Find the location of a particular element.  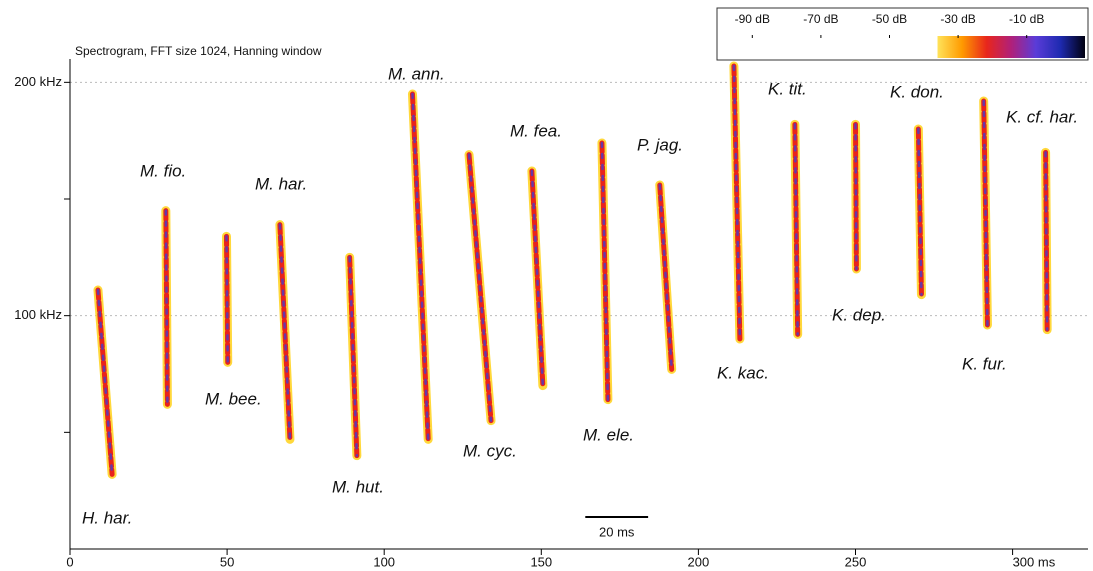

x-tick-label: 250 is located at coordinates (856, 561).